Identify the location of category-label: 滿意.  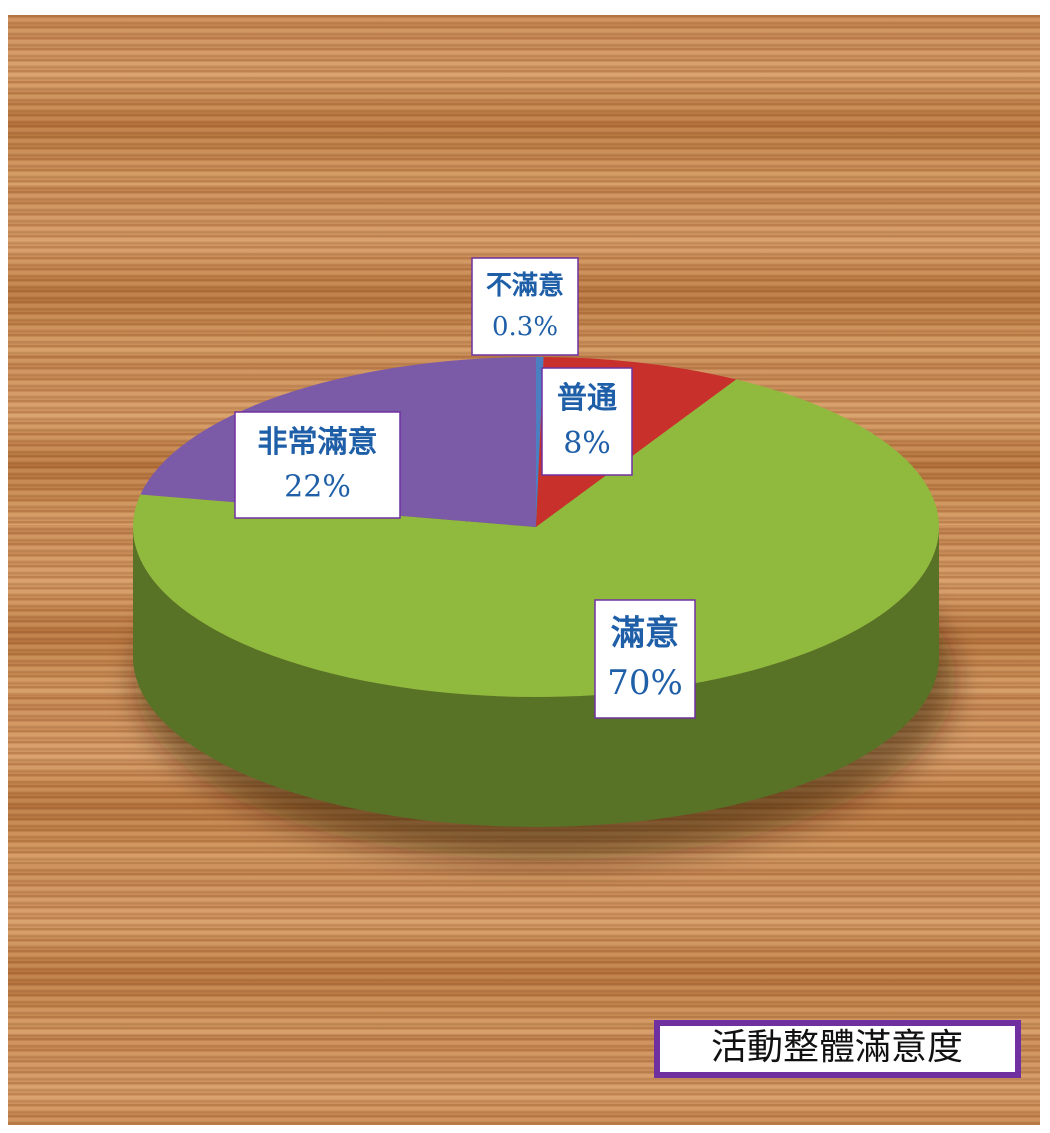
(645, 633).